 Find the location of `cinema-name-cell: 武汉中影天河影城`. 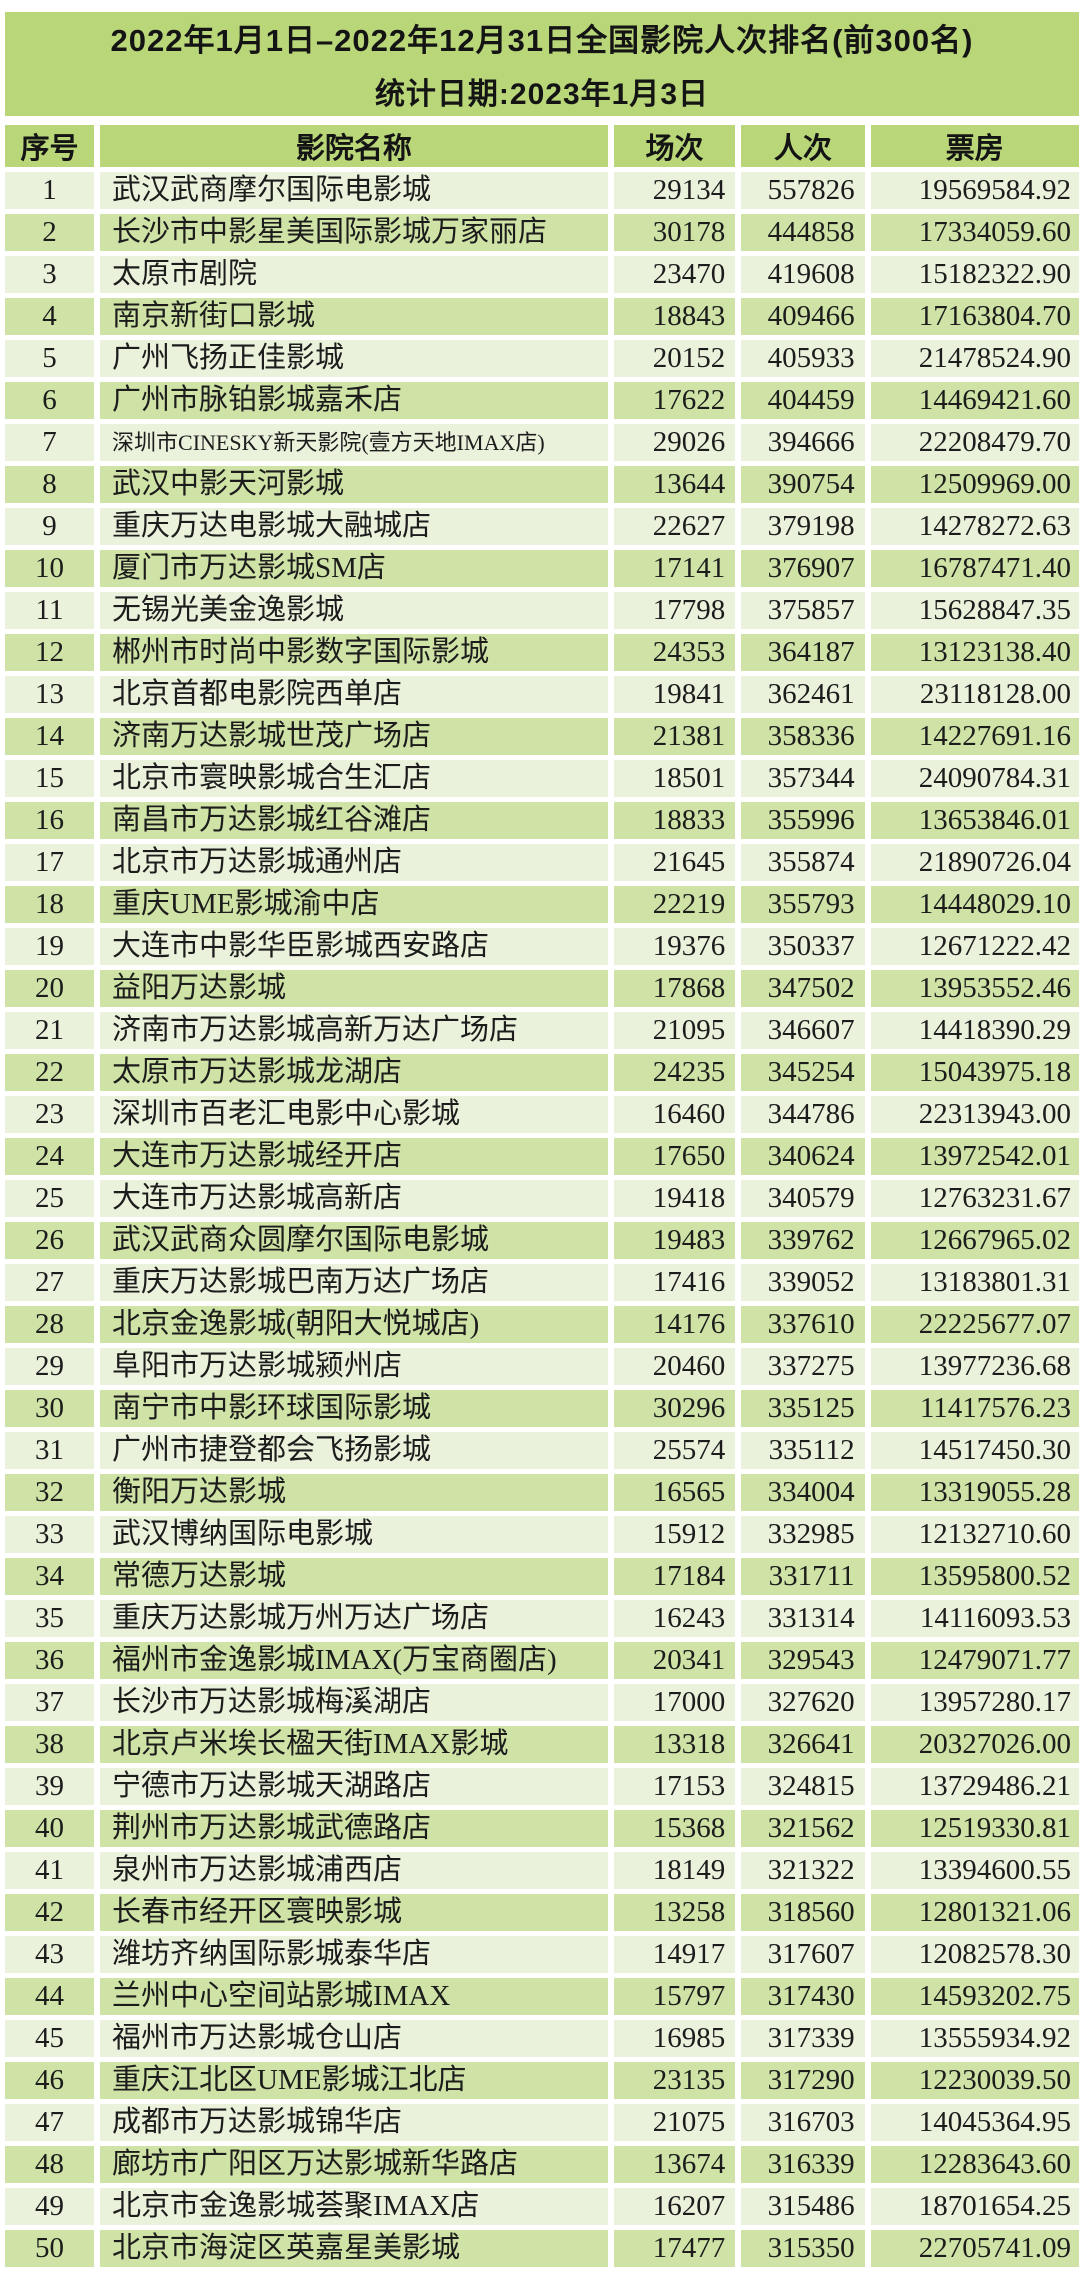

cinema-name-cell: 武汉中影天河影城 is located at coordinates (354, 484).